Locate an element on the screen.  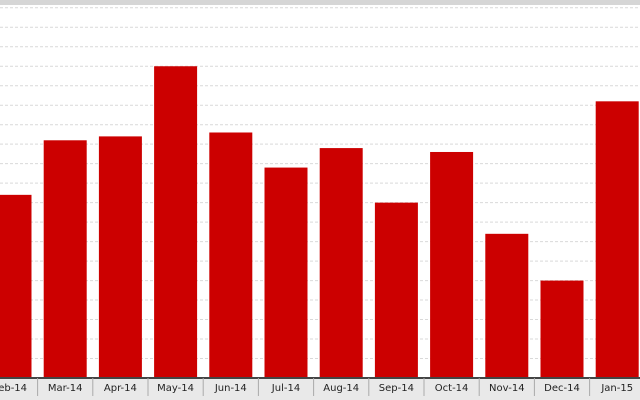
x-tick-label: Oct-14 is located at coordinates (452, 388).